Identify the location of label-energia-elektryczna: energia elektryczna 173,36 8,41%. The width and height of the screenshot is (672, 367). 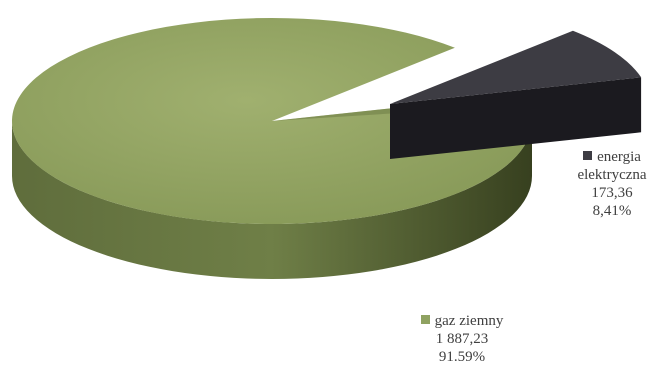
(612, 184).